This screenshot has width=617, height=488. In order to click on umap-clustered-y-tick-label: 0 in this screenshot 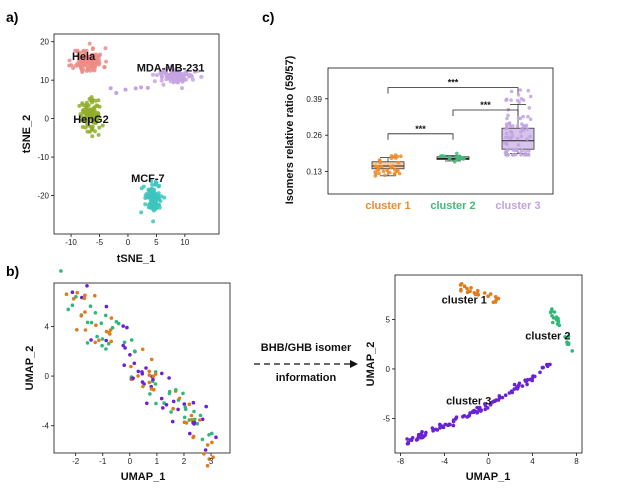, I will do `click(388, 369)`.